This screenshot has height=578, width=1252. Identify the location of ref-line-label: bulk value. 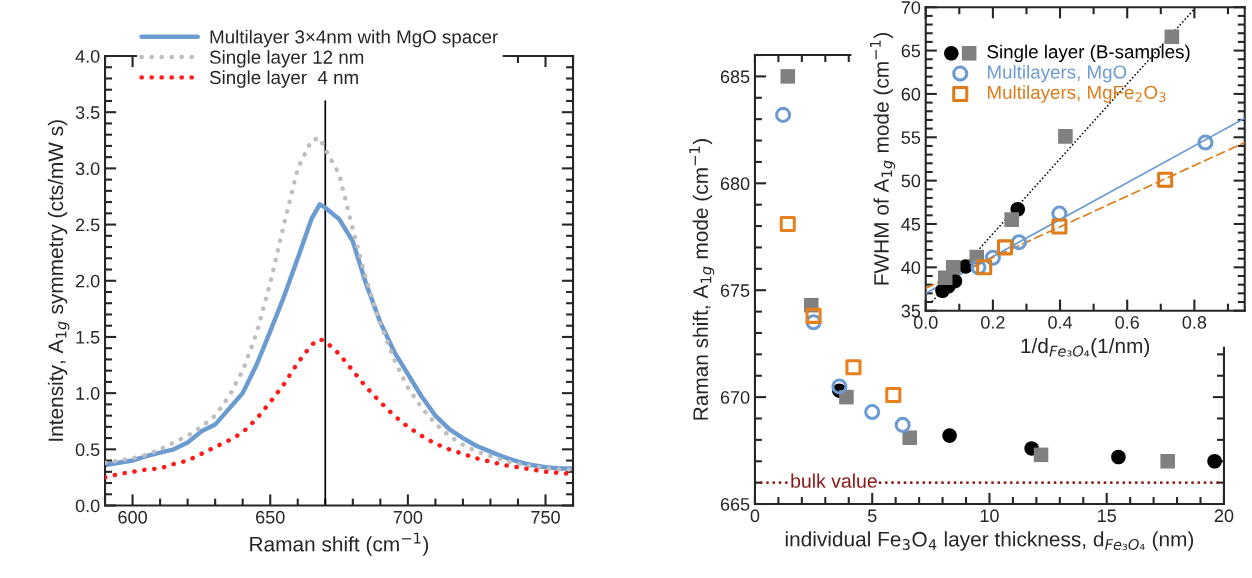
(834, 480).